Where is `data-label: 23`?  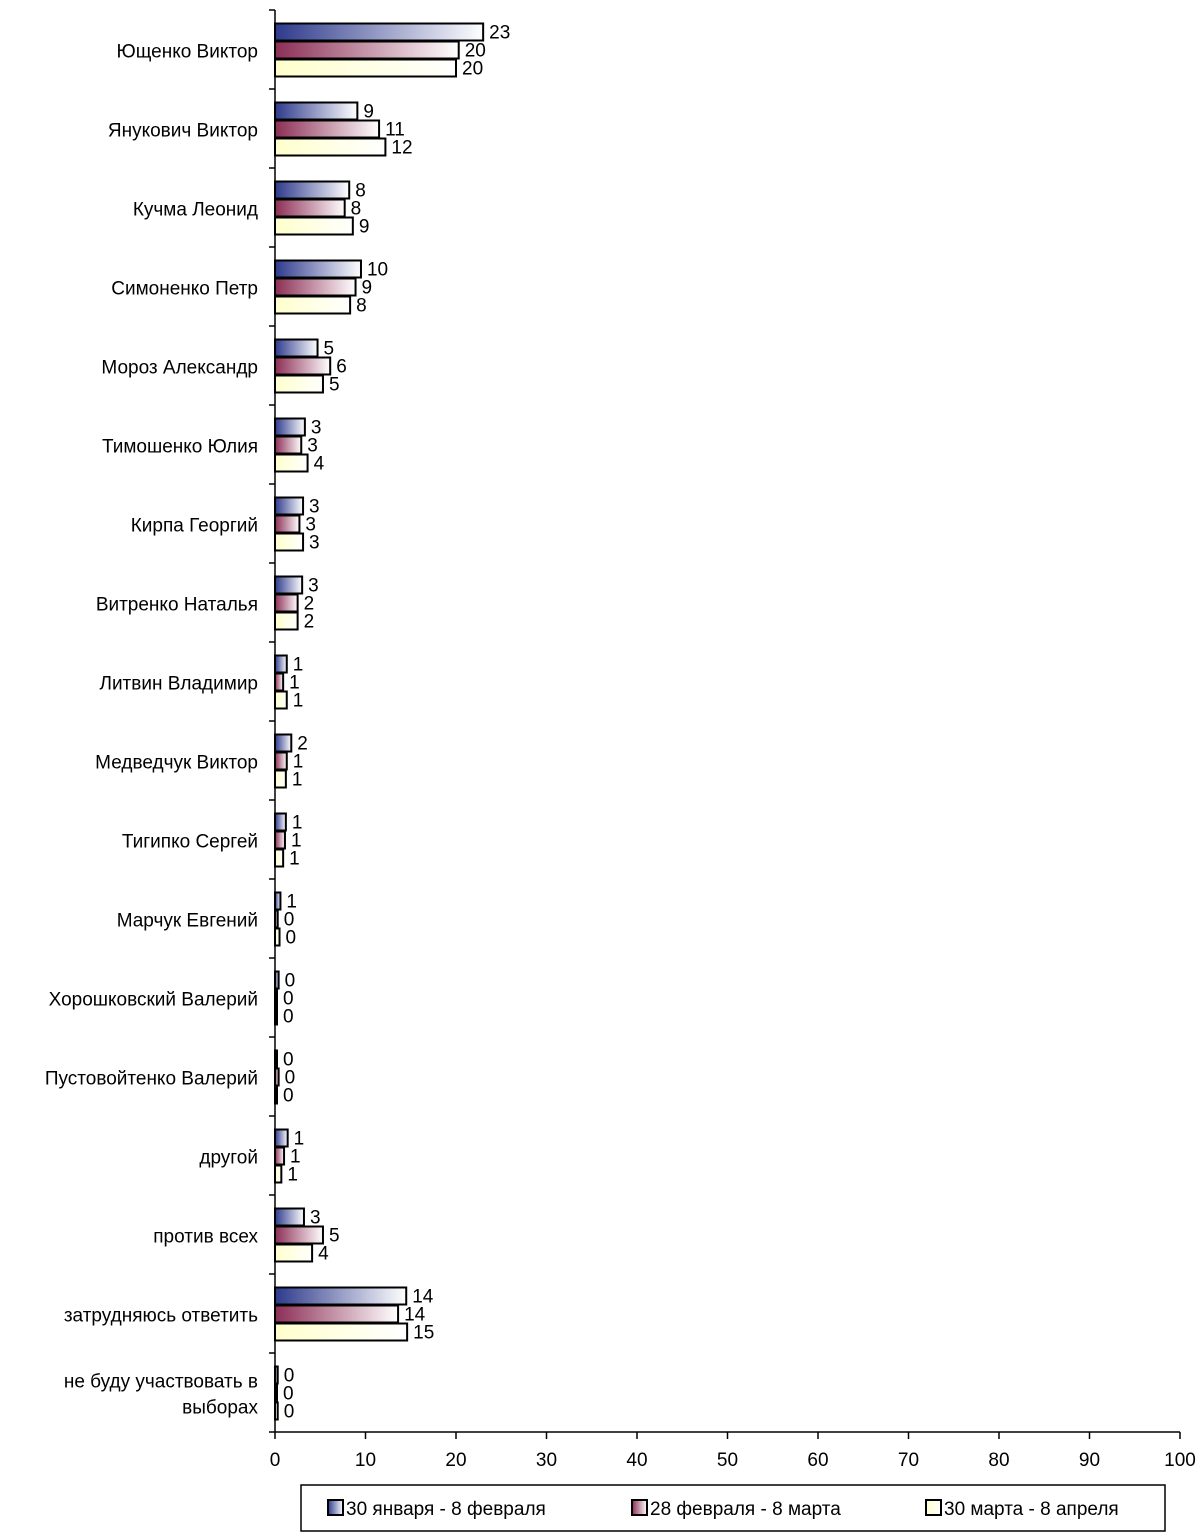 data-label: 23 is located at coordinates (499, 33).